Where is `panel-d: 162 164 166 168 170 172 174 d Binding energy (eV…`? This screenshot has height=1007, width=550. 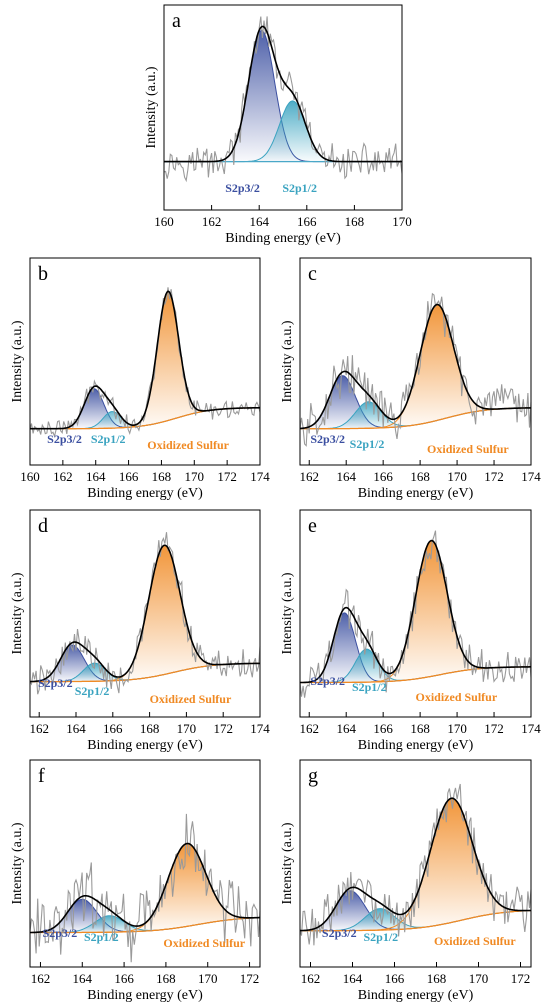
panel-d: 162 164 166 168 170 172 174 d Binding energy (eV… is located at coordinates (140, 631).